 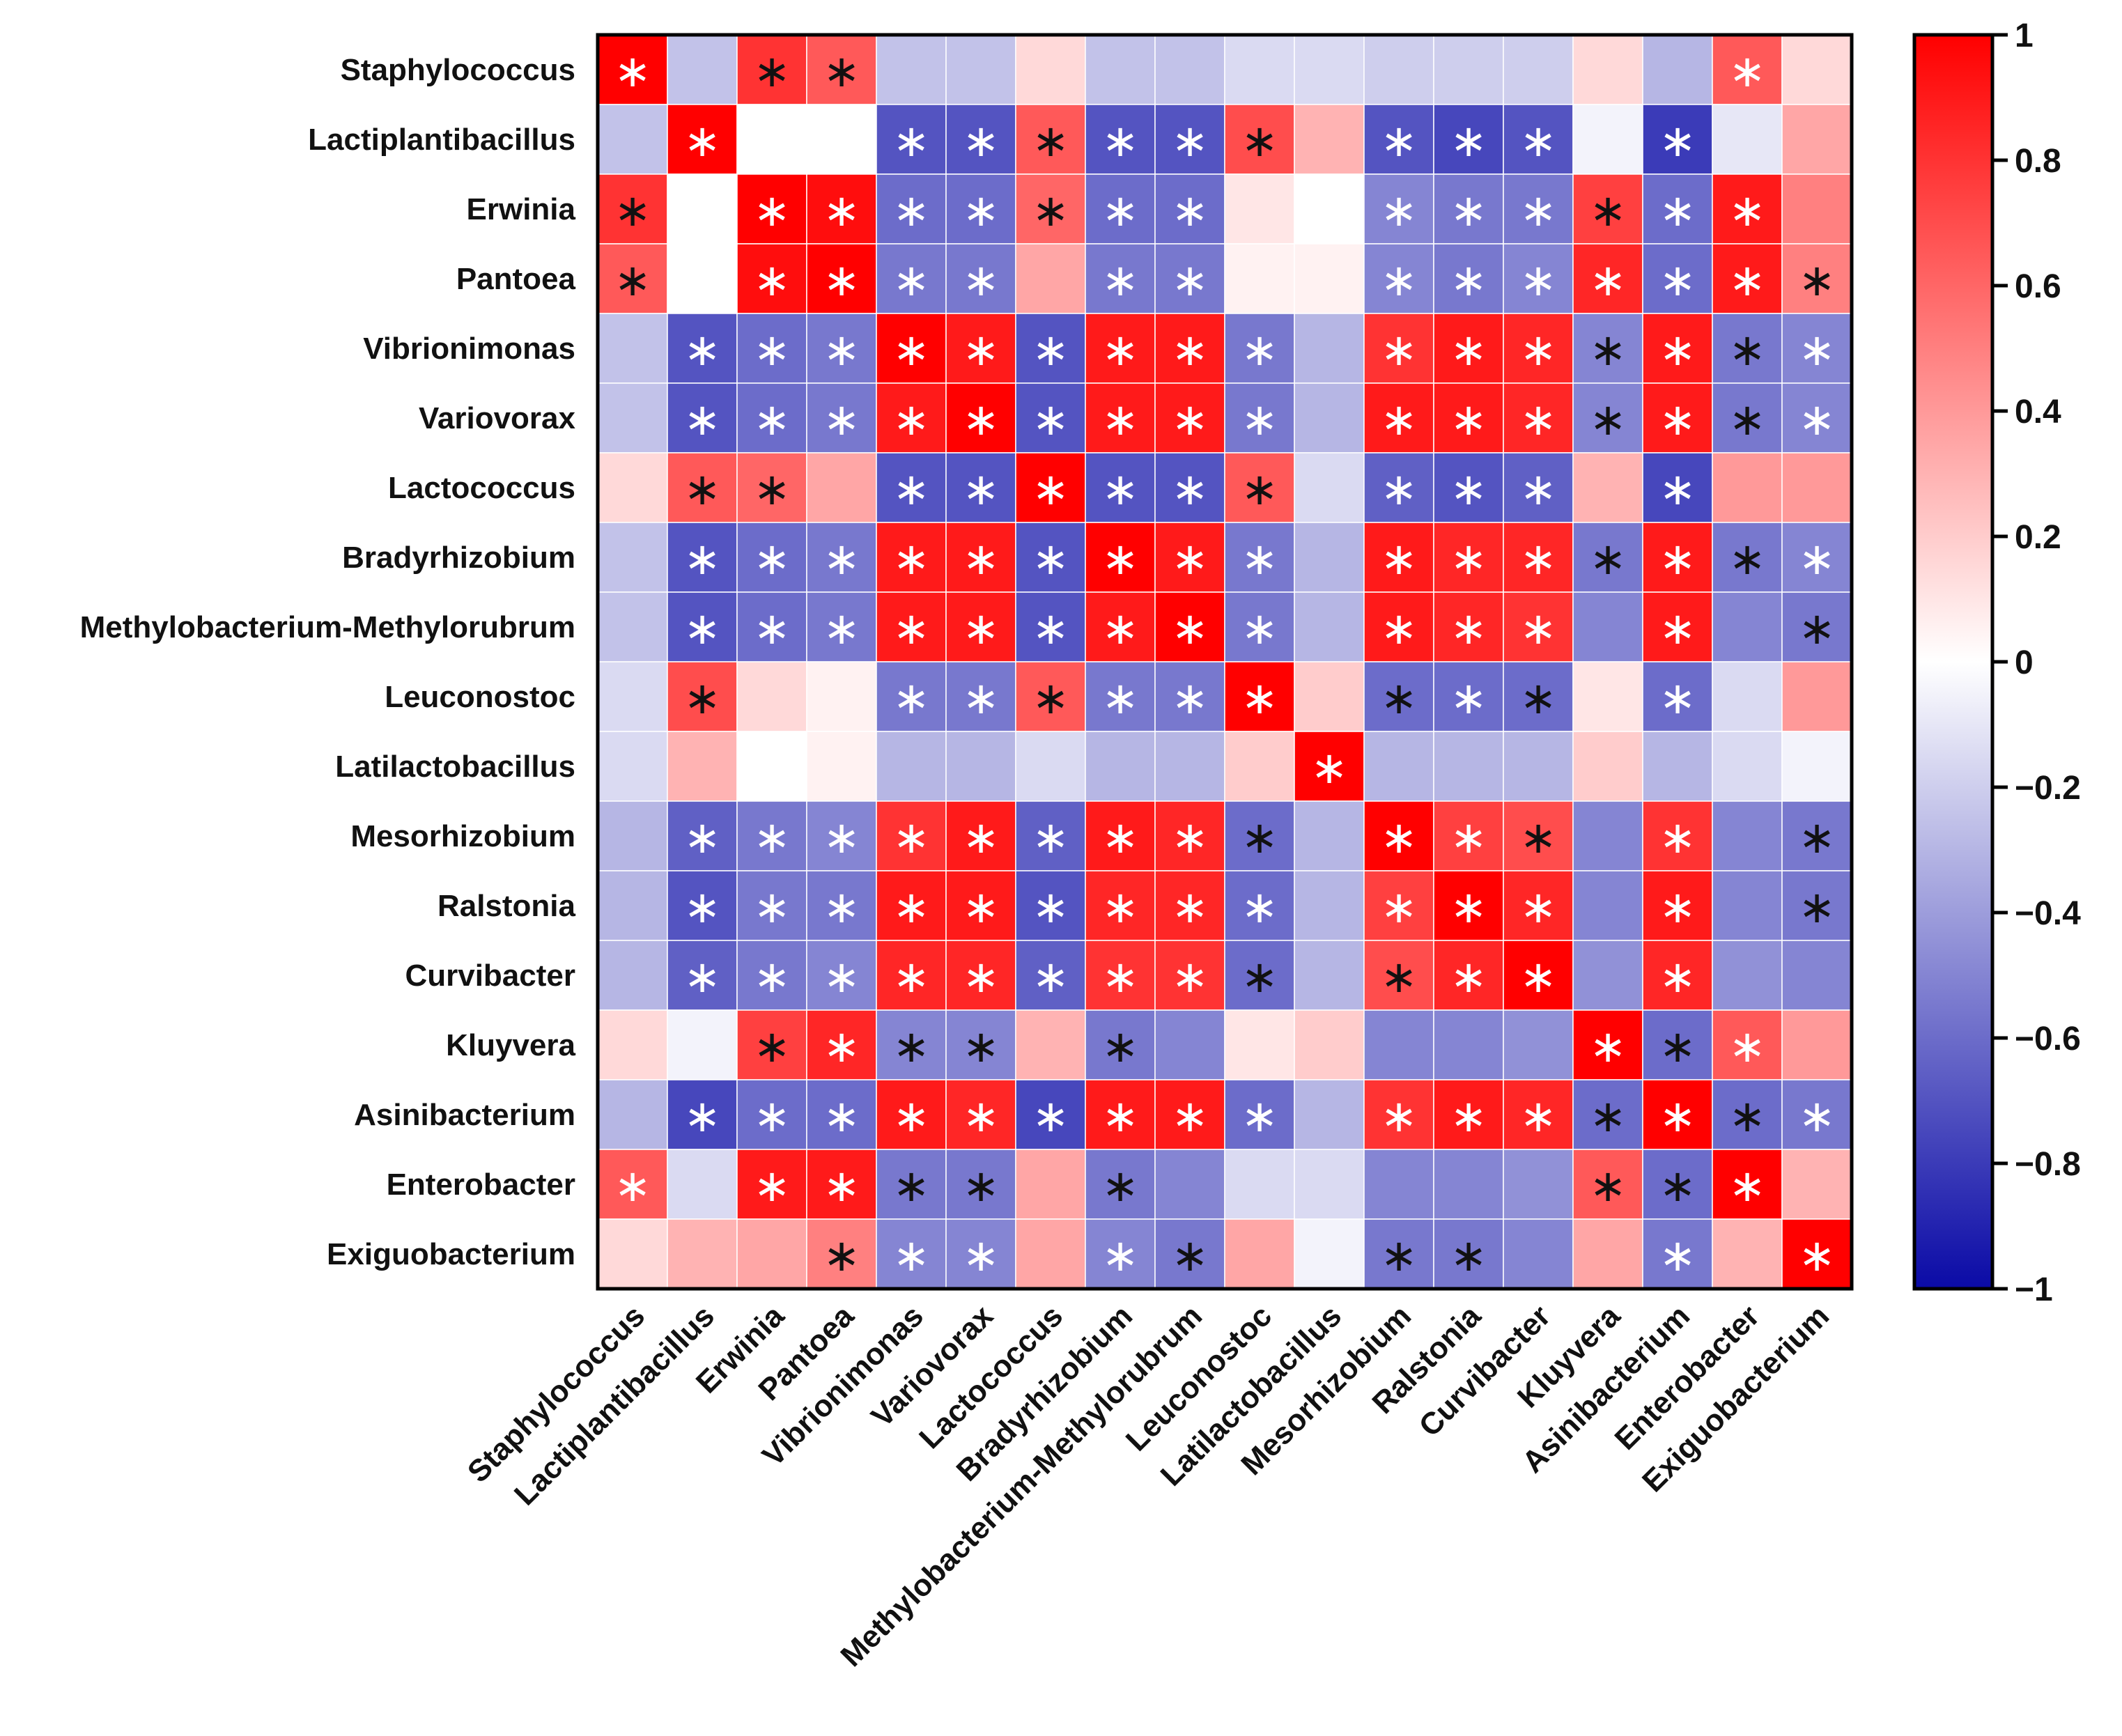 I want to click on row-label: Enterobacter, so click(x=481, y=1185).